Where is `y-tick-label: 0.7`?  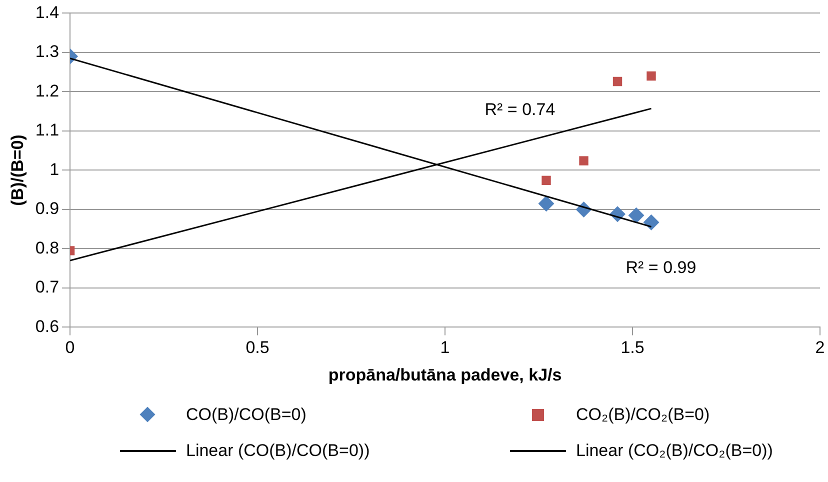 y-tick-label: 0.7 is located at coordinates (47, 287).